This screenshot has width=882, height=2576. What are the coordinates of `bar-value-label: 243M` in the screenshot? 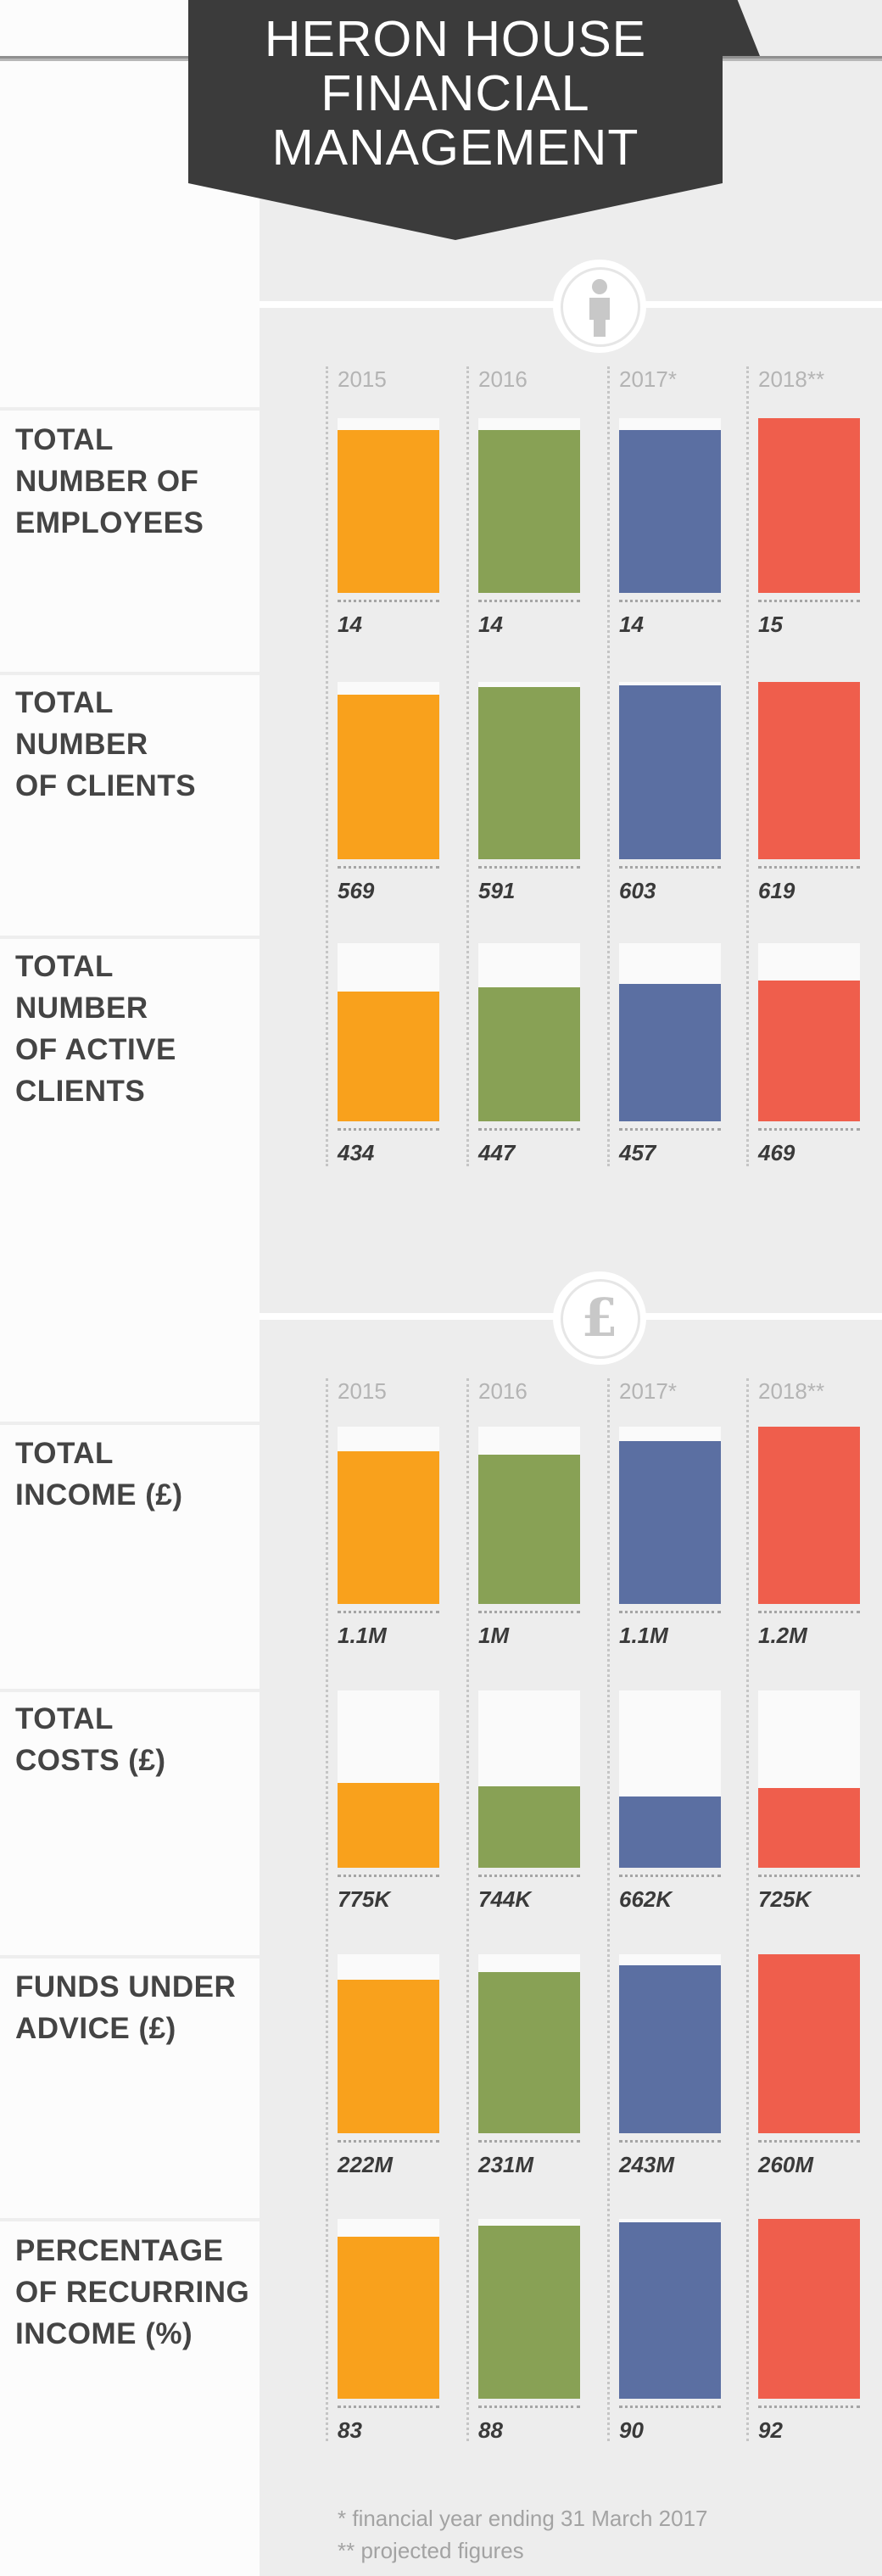 It's located at (647, 2164).